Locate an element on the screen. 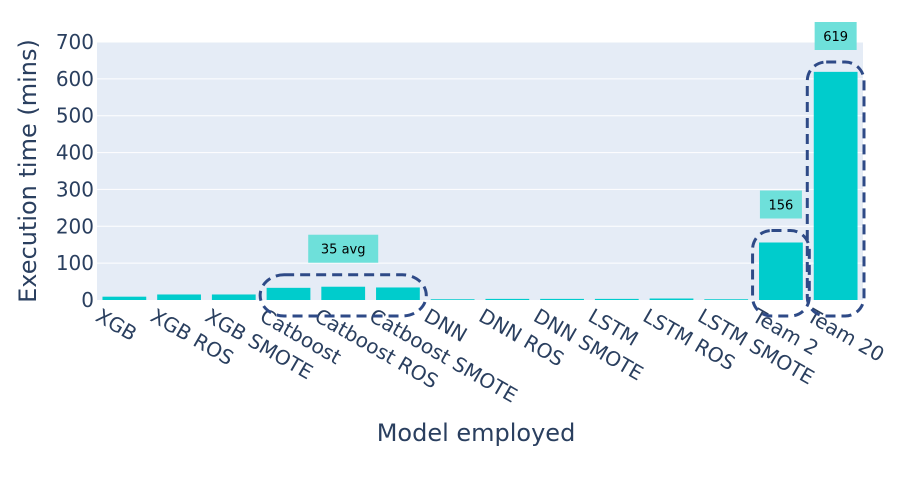 This screenshot has height=479, width=920. y-tick-label: 200 is located at coordinates (75, 226).